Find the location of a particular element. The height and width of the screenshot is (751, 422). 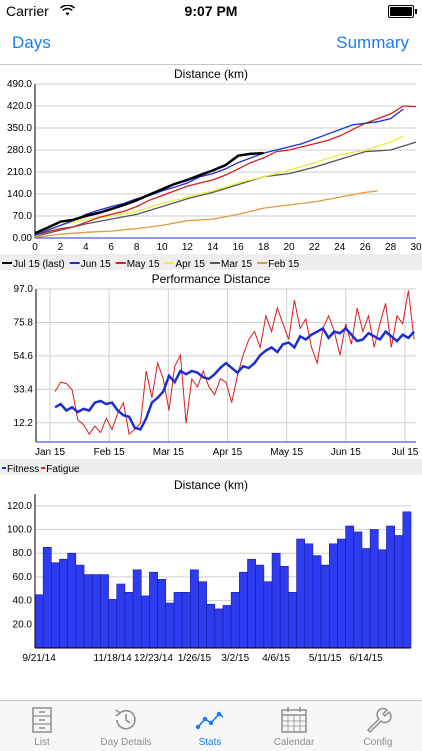

x-tick-label: 8 is located at coordinates (137, 247).